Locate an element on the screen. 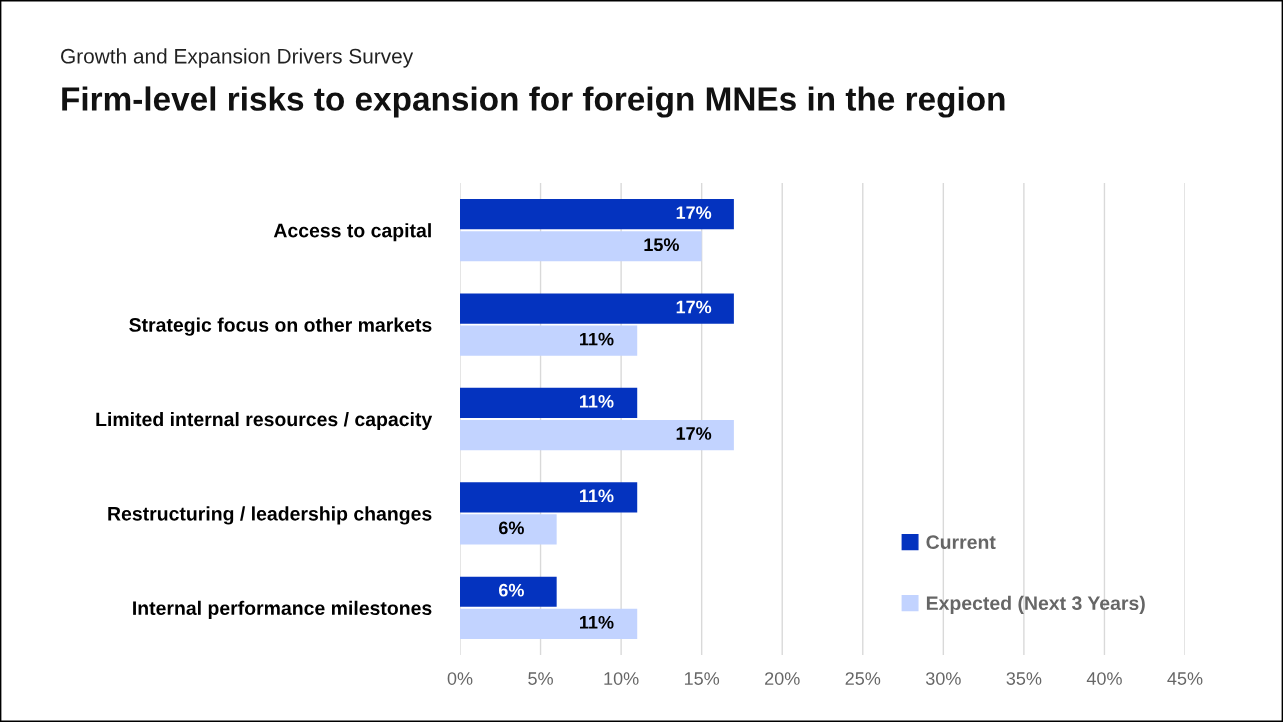 The width and height of the screenshot is (1283, 722). x-tick-label: 0% is located at coordinates (460, 678).